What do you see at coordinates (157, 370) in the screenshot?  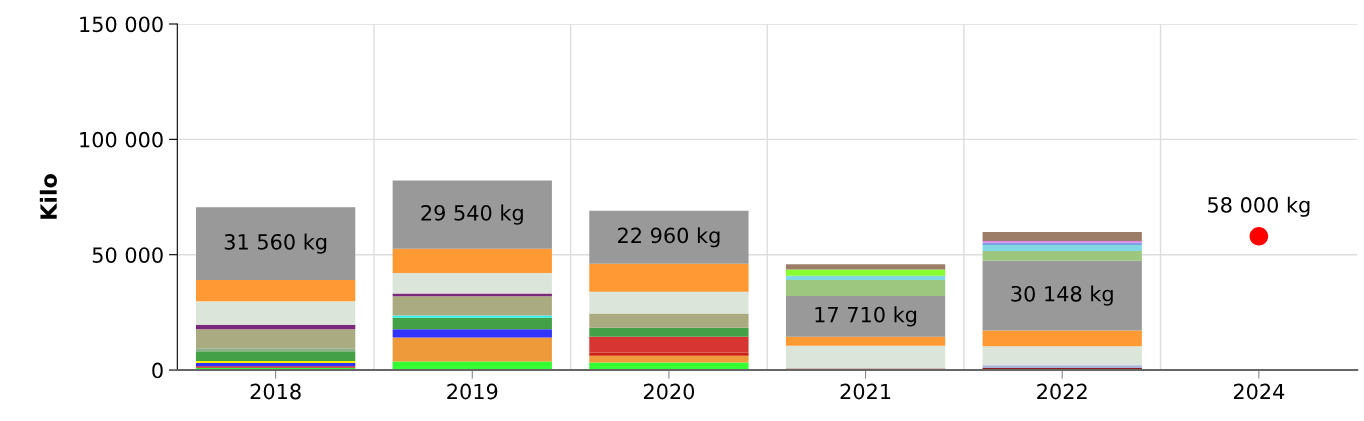 I see `y-tick-label: 0` at bounding box center [157, 370].